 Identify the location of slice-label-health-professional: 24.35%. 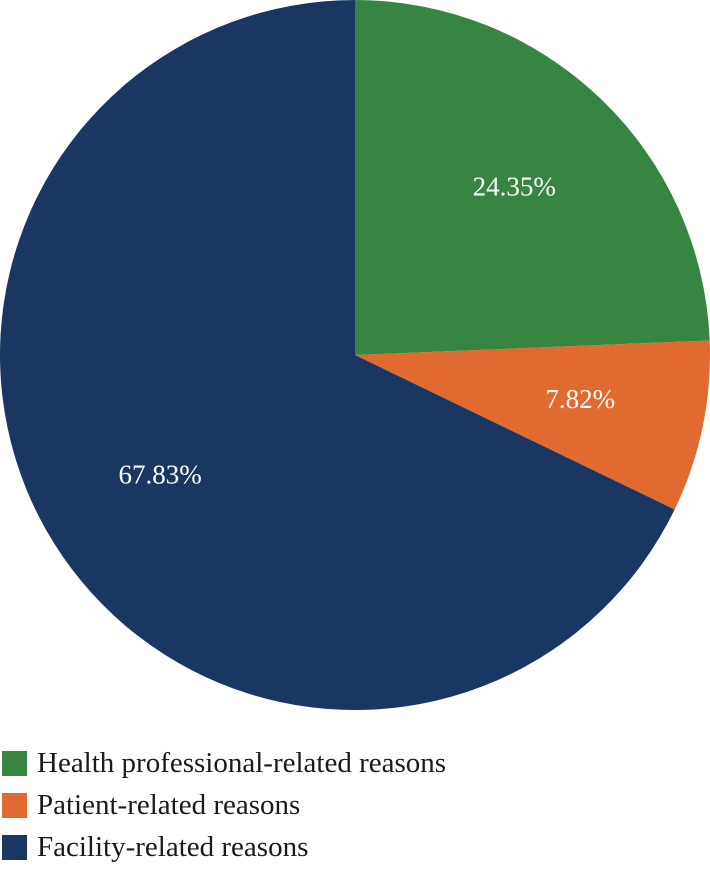
(514, 186).